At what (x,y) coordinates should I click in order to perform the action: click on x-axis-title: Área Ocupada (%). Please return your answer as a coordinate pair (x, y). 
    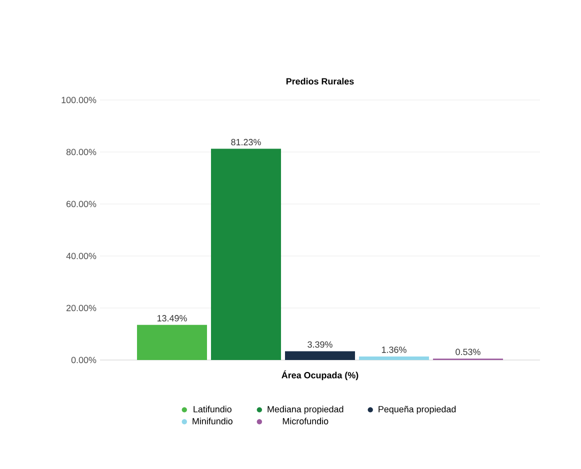
    Looking at the image, I should click on (320, 375).